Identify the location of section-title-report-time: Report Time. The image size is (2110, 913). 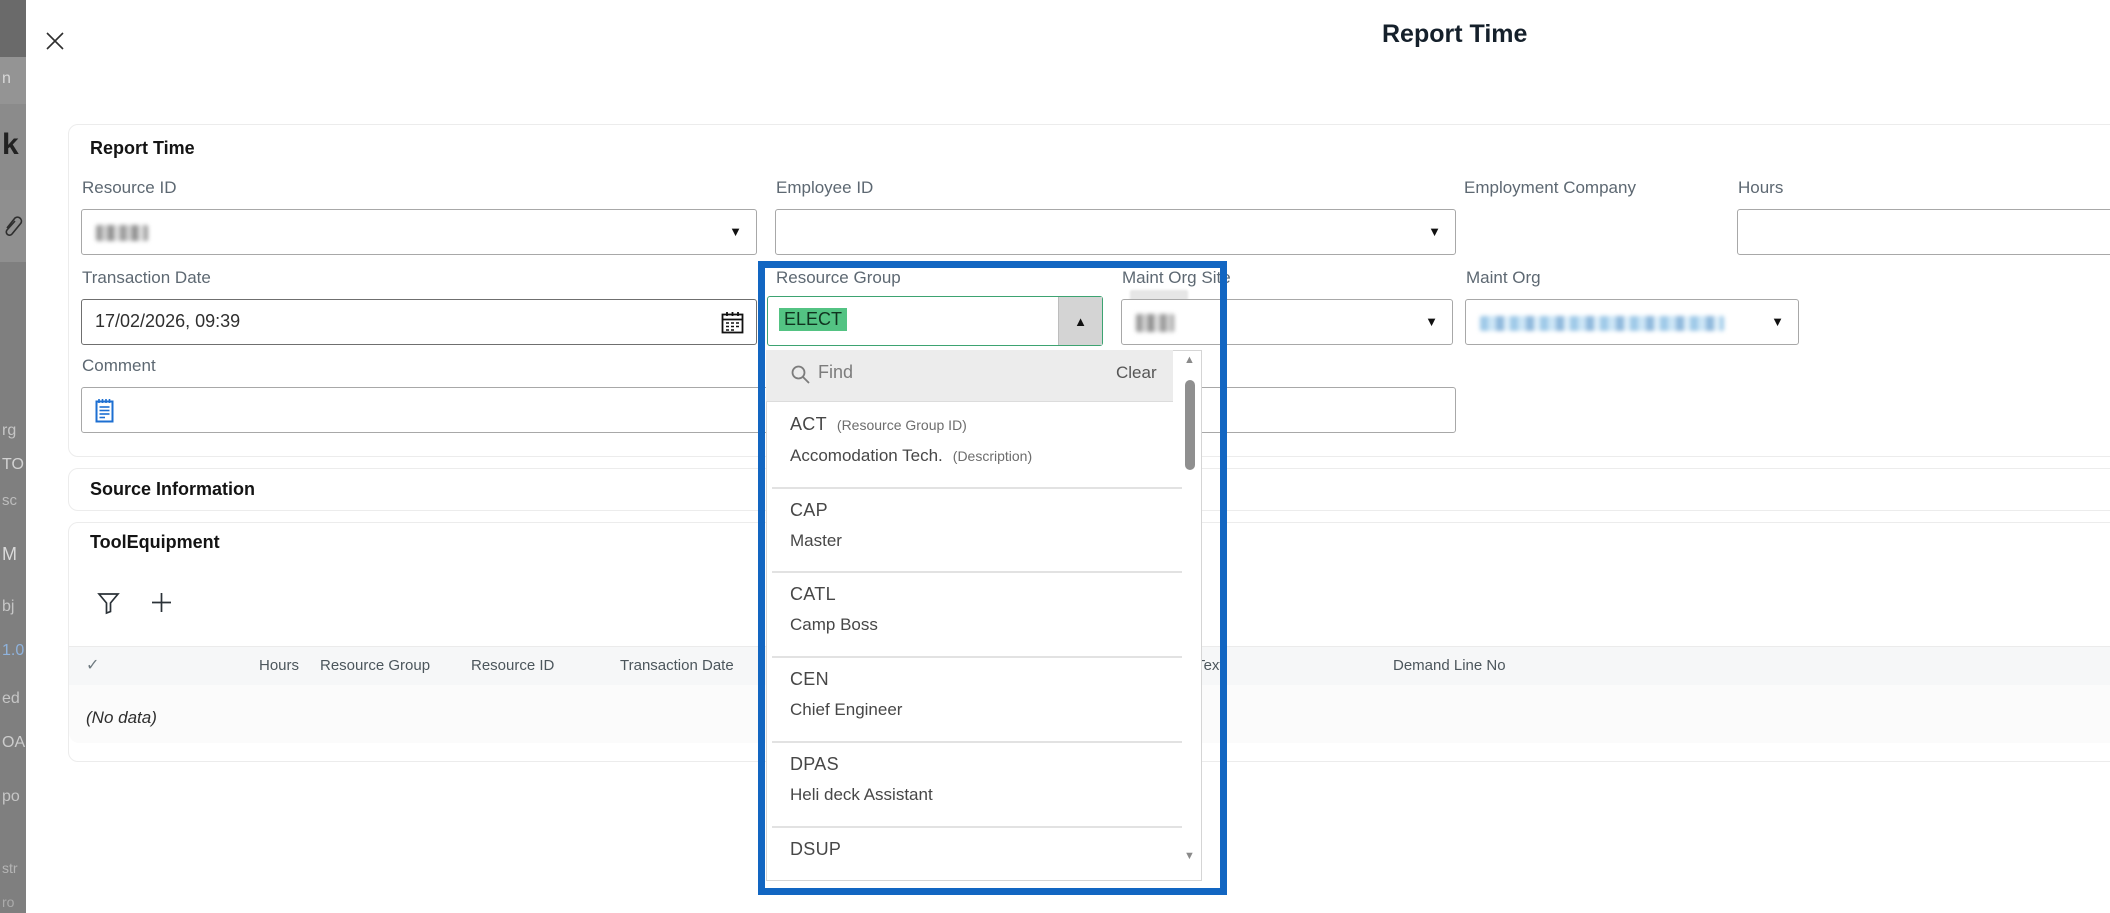
(142, 148).